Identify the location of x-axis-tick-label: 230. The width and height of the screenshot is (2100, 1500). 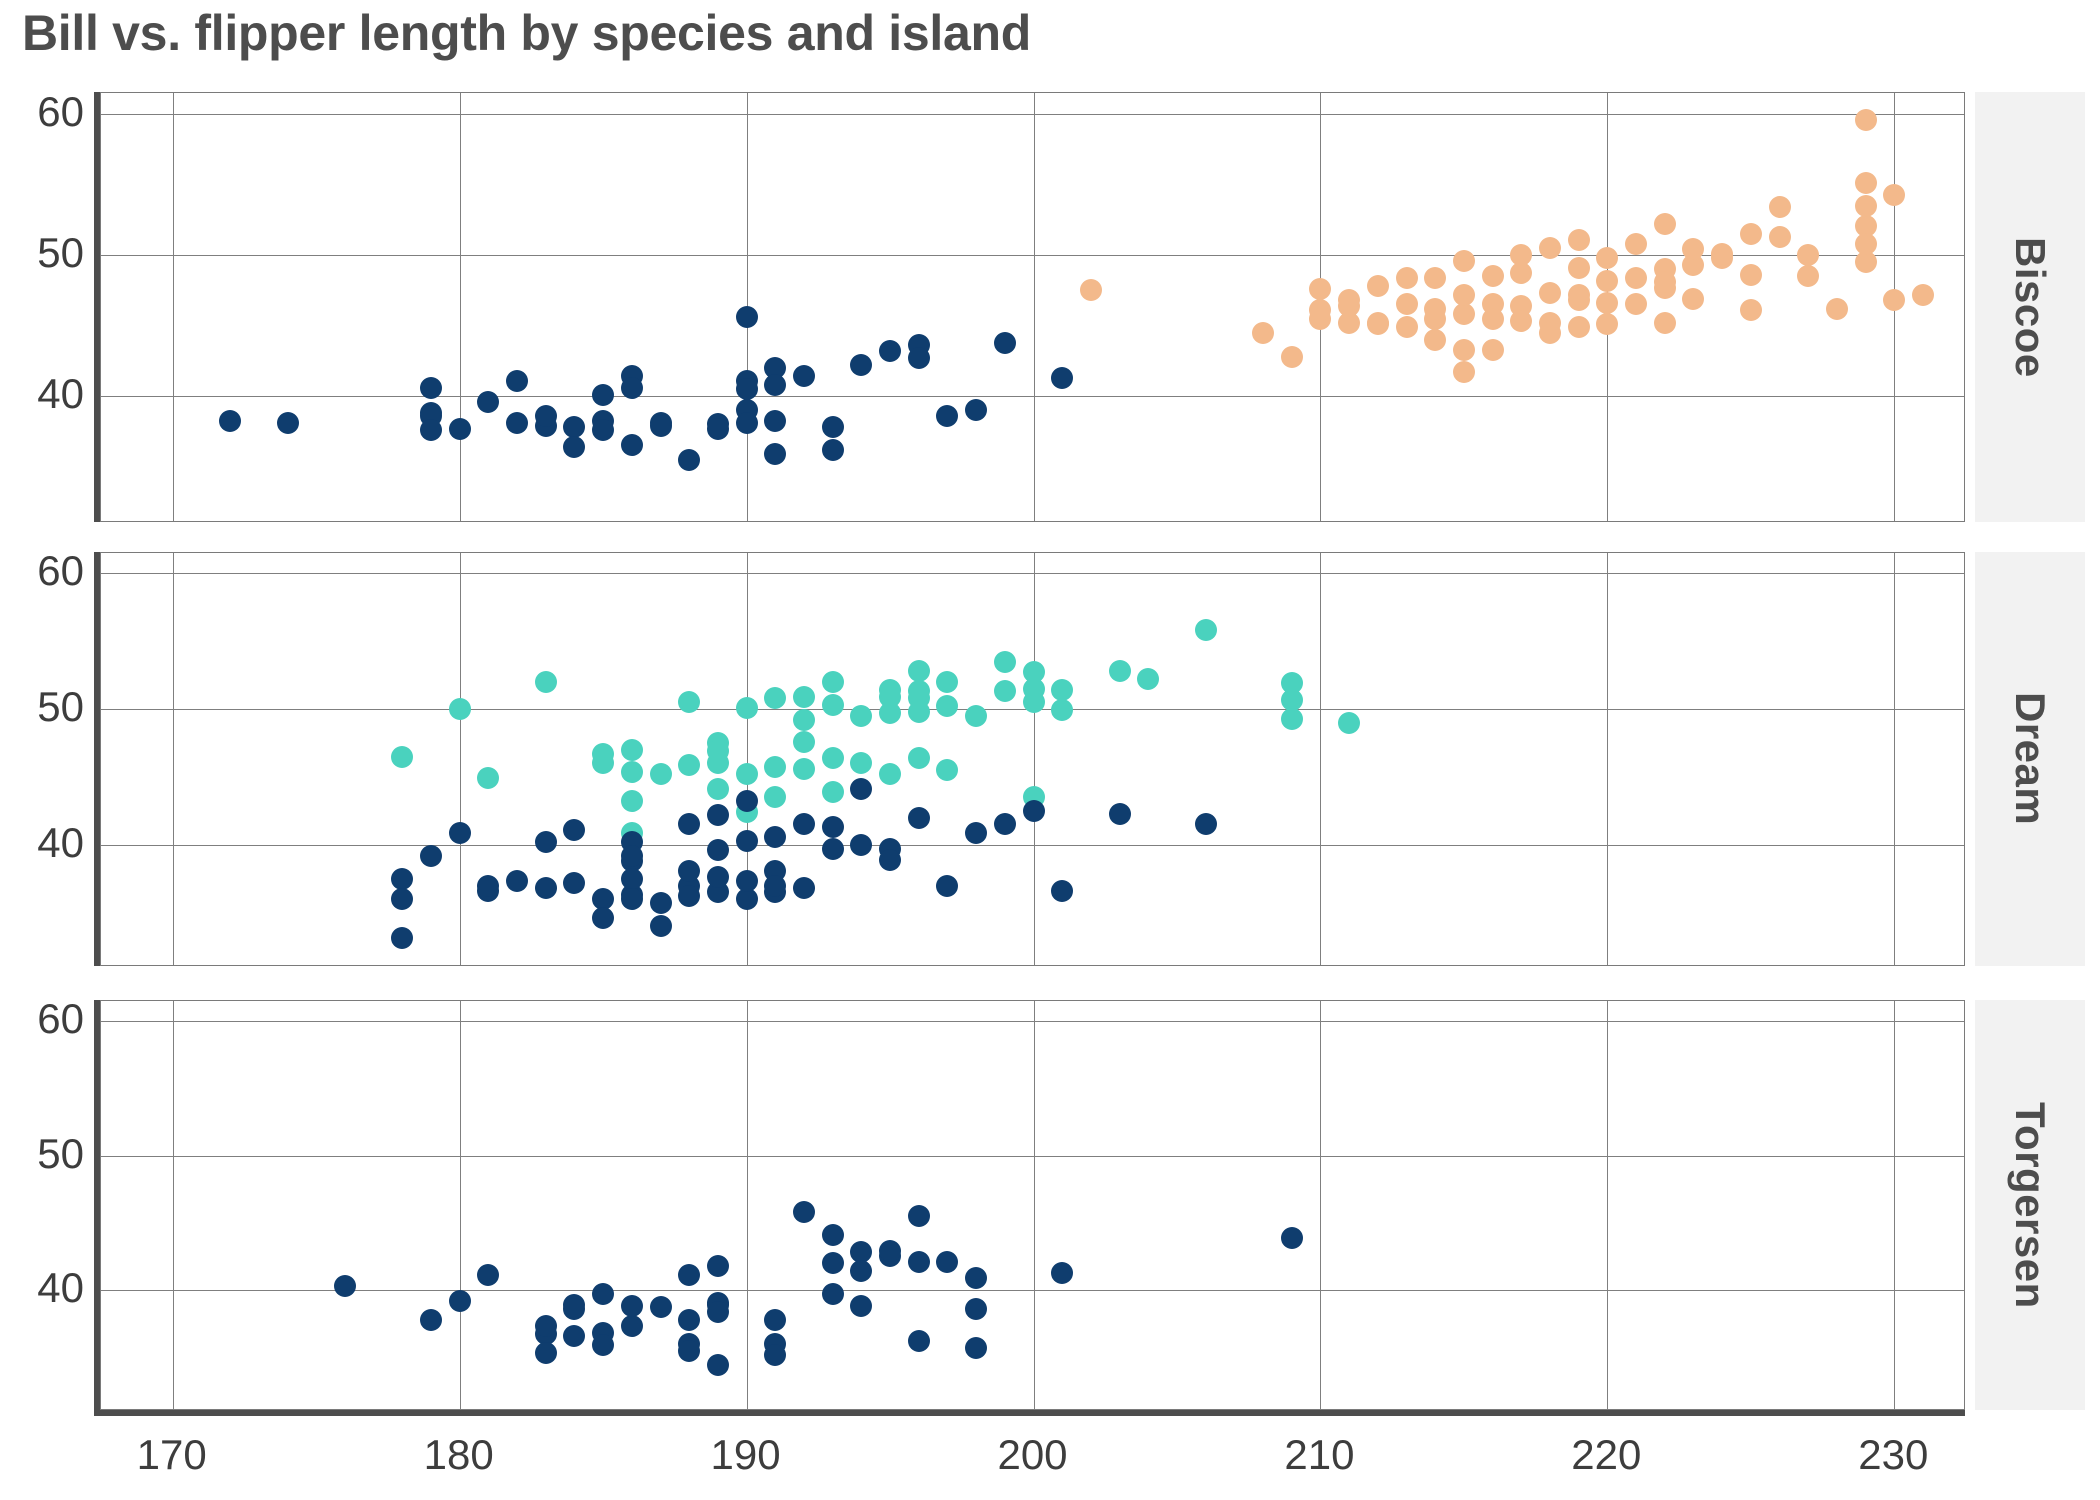
(1893, 1454).